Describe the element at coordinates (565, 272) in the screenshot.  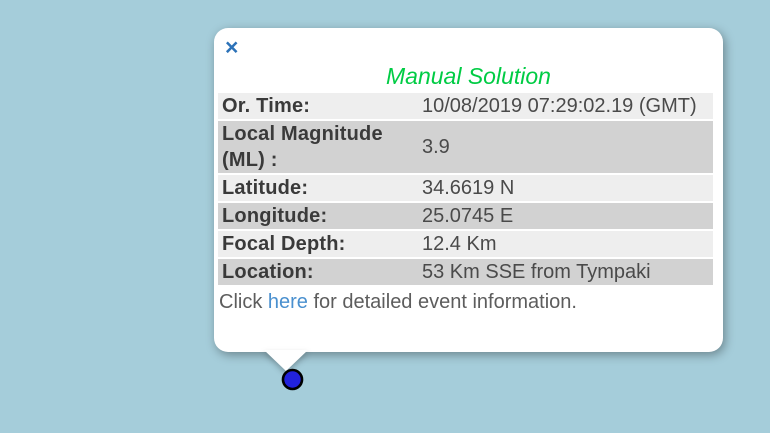
I see `row-value: 53 Km SSE from Tympaki` at that location.